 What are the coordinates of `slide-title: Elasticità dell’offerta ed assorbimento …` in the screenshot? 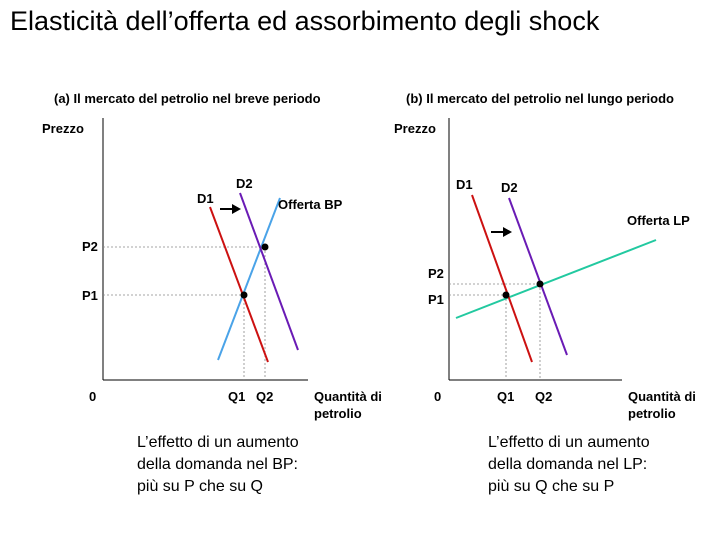 It's located at (305, 21).